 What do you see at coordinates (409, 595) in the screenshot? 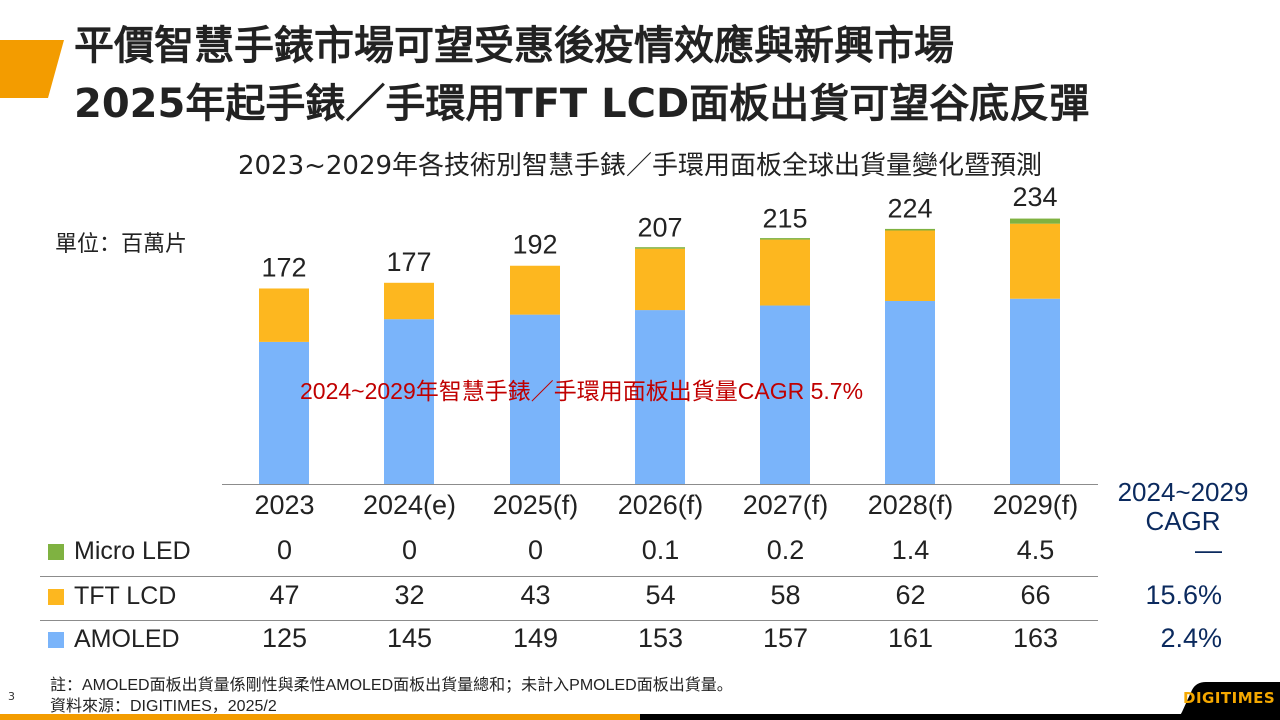
I see `table-cell: 32` at bounding box center [409, 595].